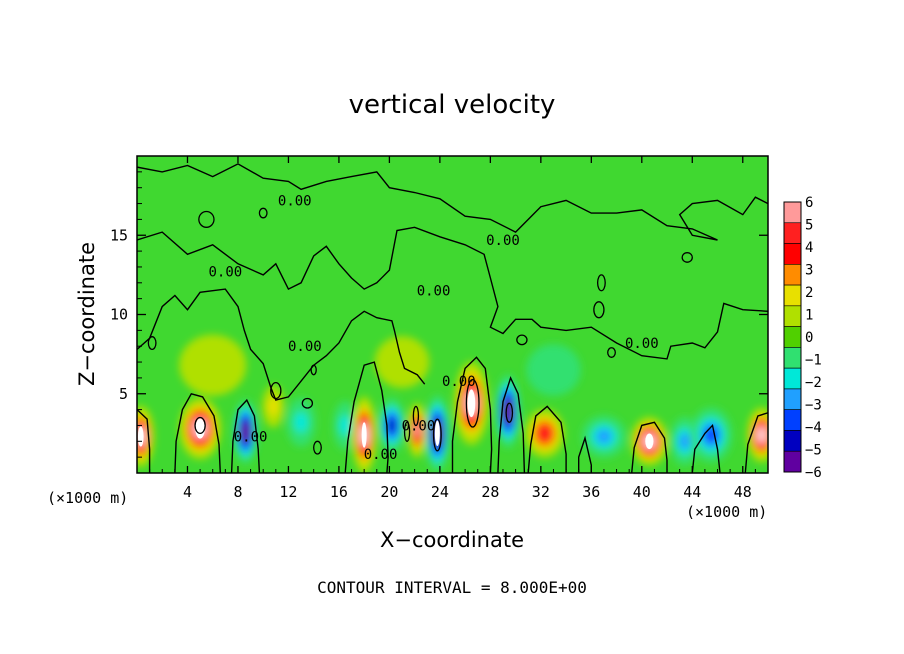 Image resolution: width=904 pixels, height=654 pixels. What do you see at coordinates (813, 451) in the screenshot?
I see `colorbar-label: −5` at bounding box center [813, 451].